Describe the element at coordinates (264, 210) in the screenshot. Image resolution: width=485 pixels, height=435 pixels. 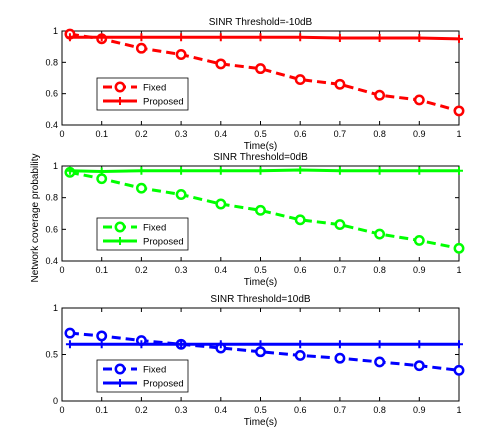
I see `series-line-fixed` at that location.